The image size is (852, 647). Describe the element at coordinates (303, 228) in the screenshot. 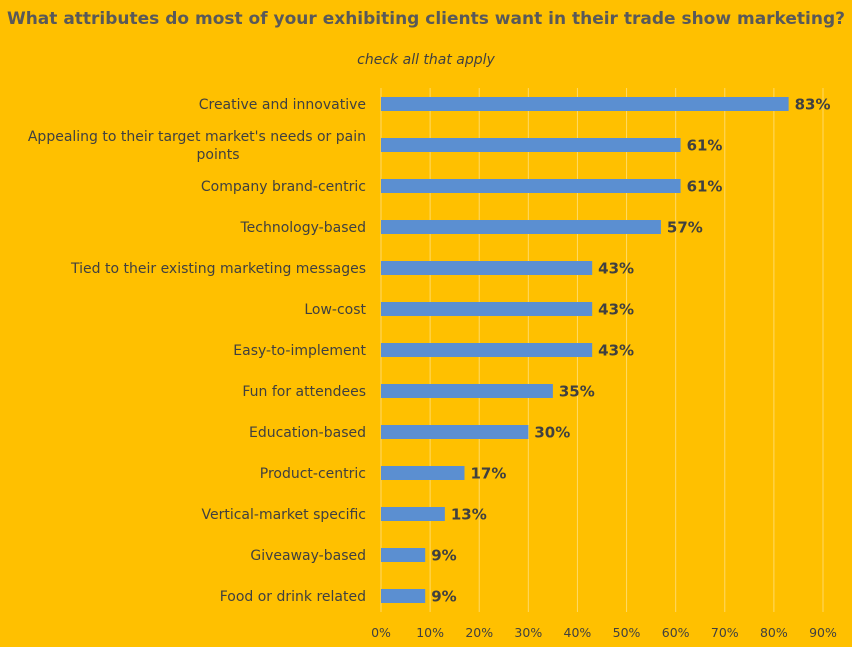

I see `category-label: Technology-based` at that location.